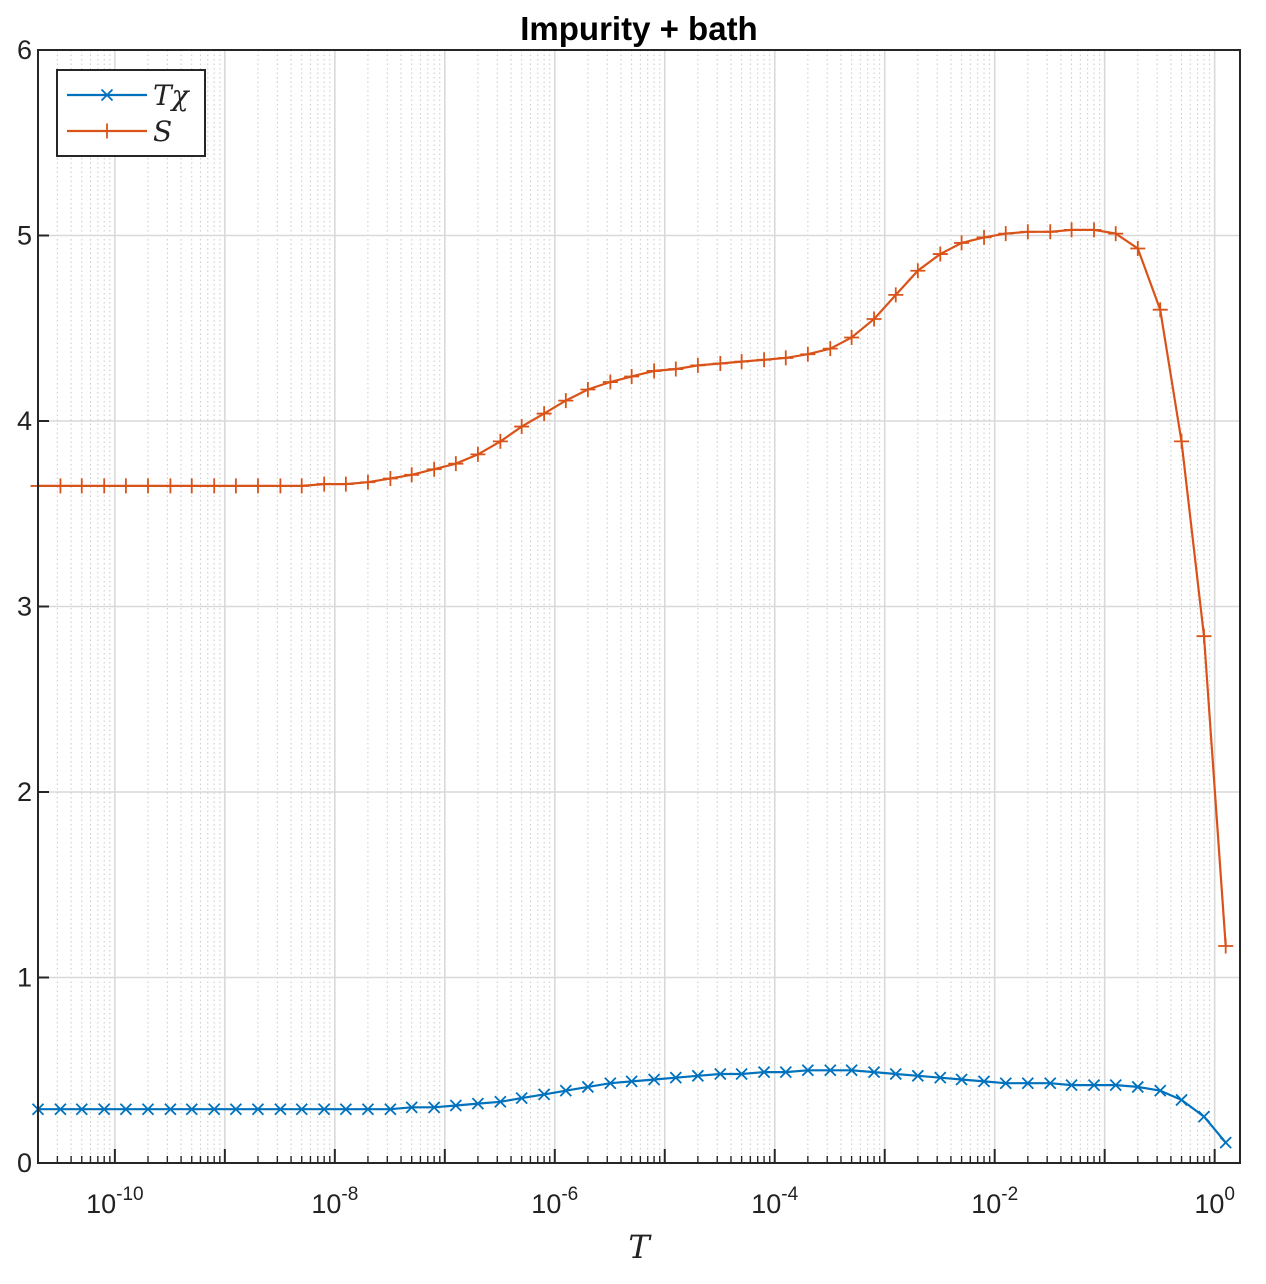 The image size is (1266, 1284). Describe the element at coordinates (129, 95) in the screenshot. I see `legend-entry: Tχ` at that location.